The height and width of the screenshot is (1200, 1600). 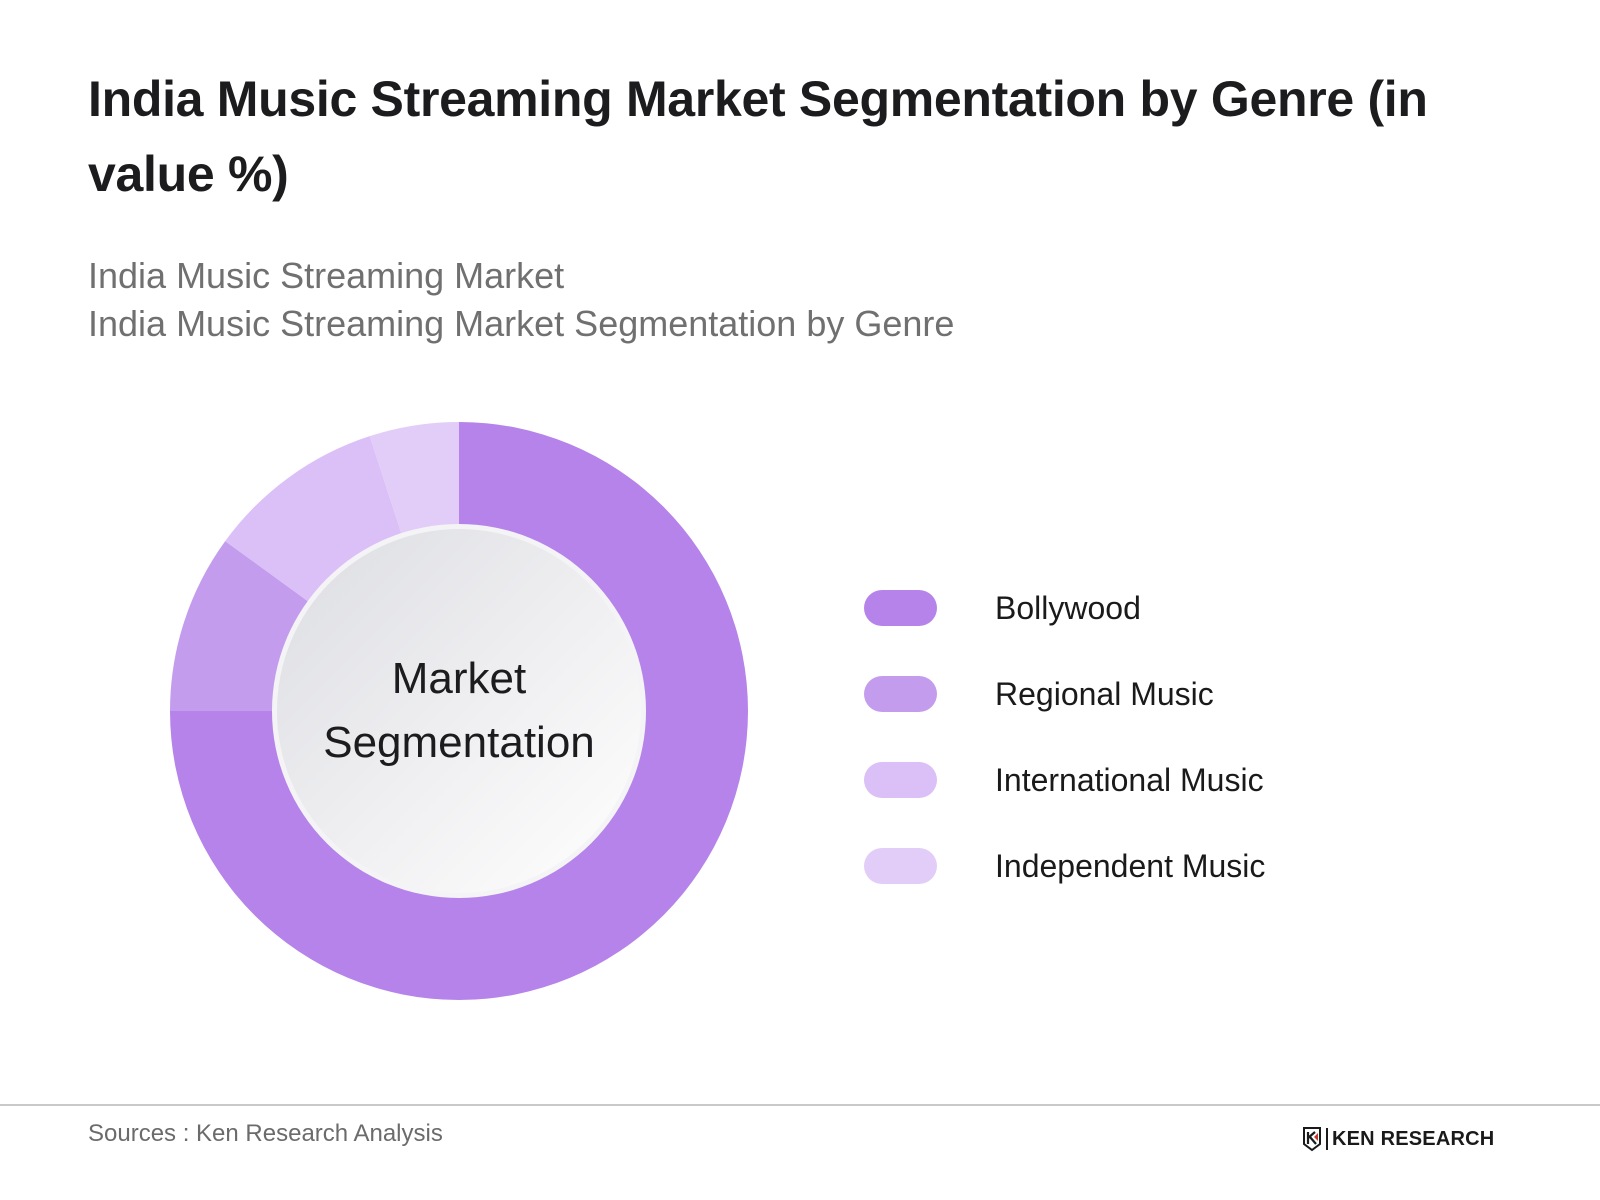 I want to click on legend-item-bollywood: Bollywood, so click(x=1064, y=608).